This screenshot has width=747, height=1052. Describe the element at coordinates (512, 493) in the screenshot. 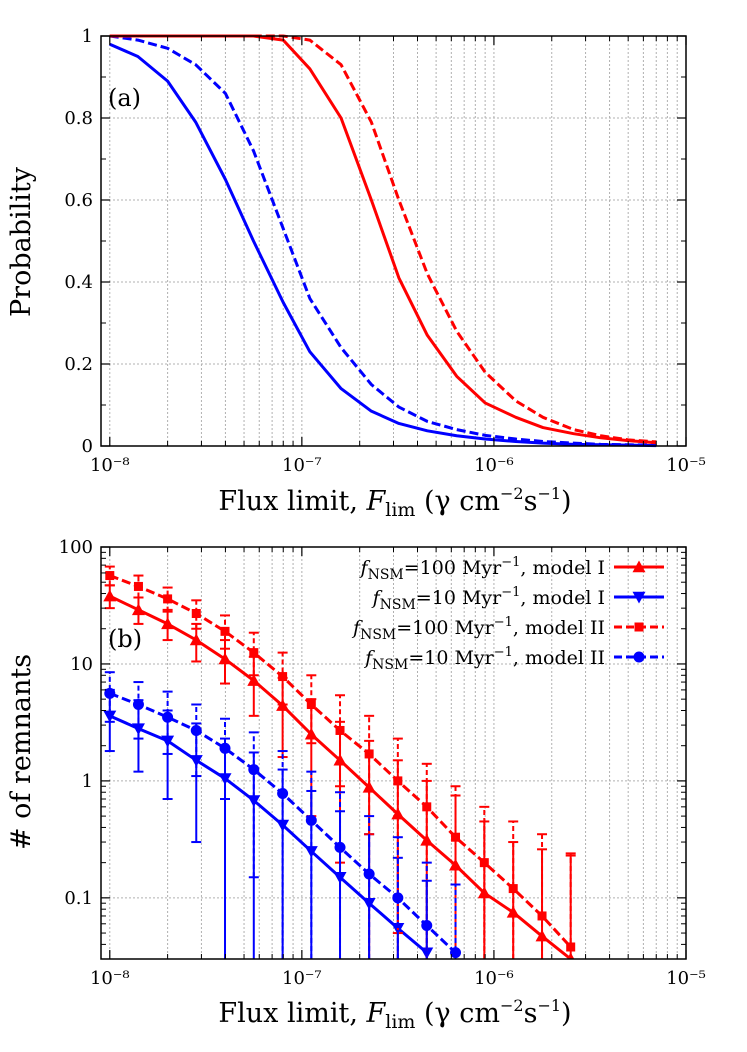

I see `xlabel-a-exp1: −2` at that location.